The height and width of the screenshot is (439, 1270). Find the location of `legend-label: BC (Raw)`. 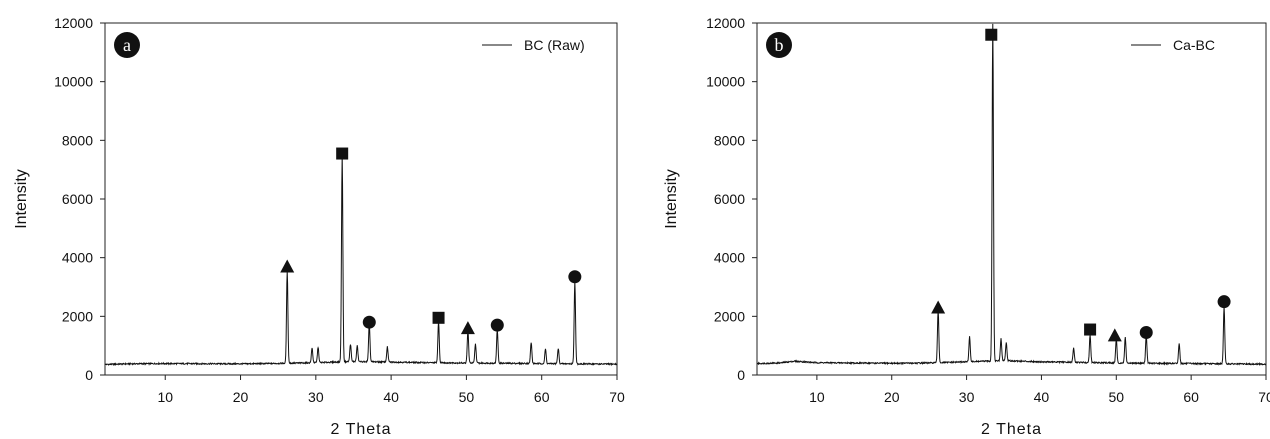

legend-label: BC (Raw) is located at coordinates (554, 45).